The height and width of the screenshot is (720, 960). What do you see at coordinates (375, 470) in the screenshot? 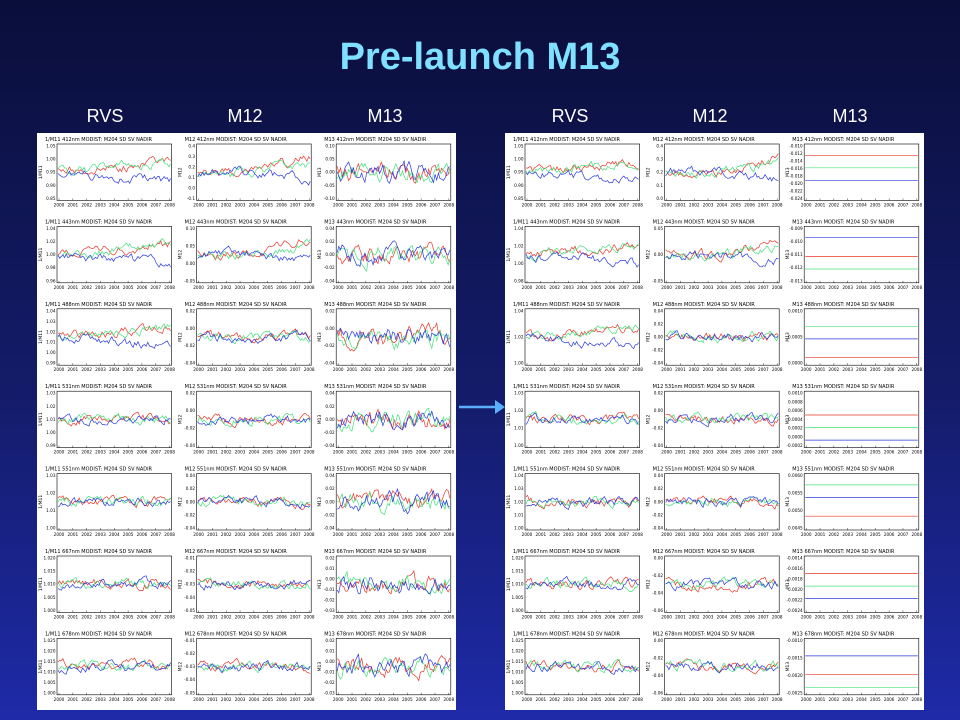
I see `panel-title: M13 551nm MODIST: M204 SD SV NADIR` at bounding box center [375, 470].